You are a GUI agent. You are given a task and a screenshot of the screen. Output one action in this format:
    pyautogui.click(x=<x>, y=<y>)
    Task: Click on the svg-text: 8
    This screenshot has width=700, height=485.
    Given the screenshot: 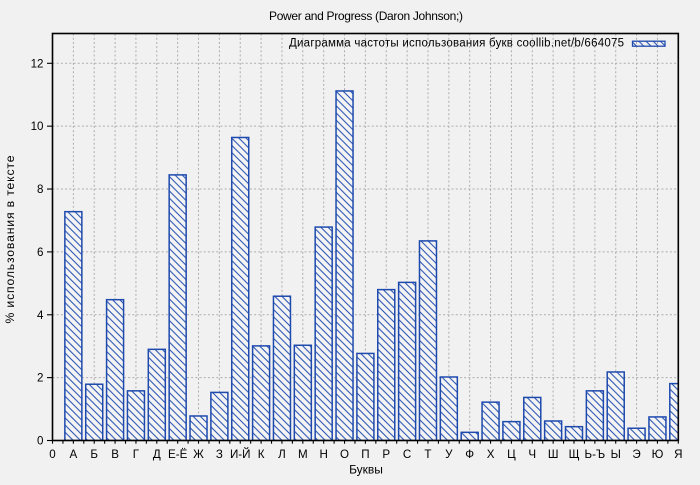 What is the action you would take?
    pyautogui.click(x=40, y=189)
    